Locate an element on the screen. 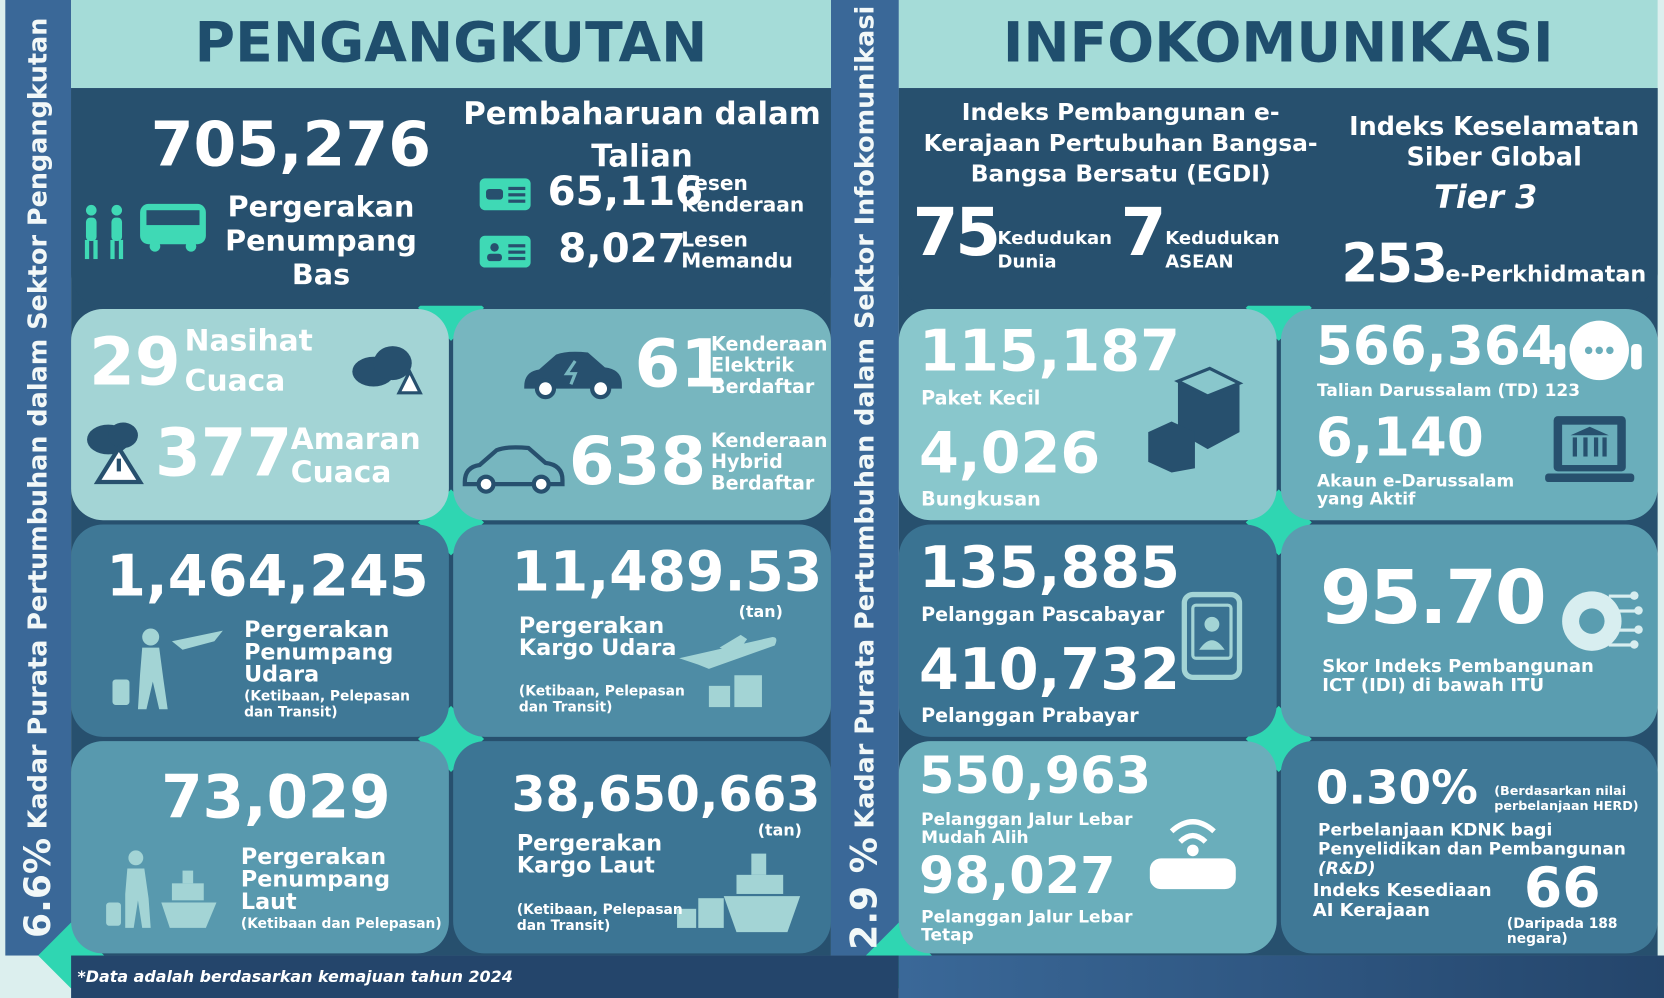 This screenshot has width=1664, height=998. stat-value: 1,464,245 is located at coordinates (267, 576).